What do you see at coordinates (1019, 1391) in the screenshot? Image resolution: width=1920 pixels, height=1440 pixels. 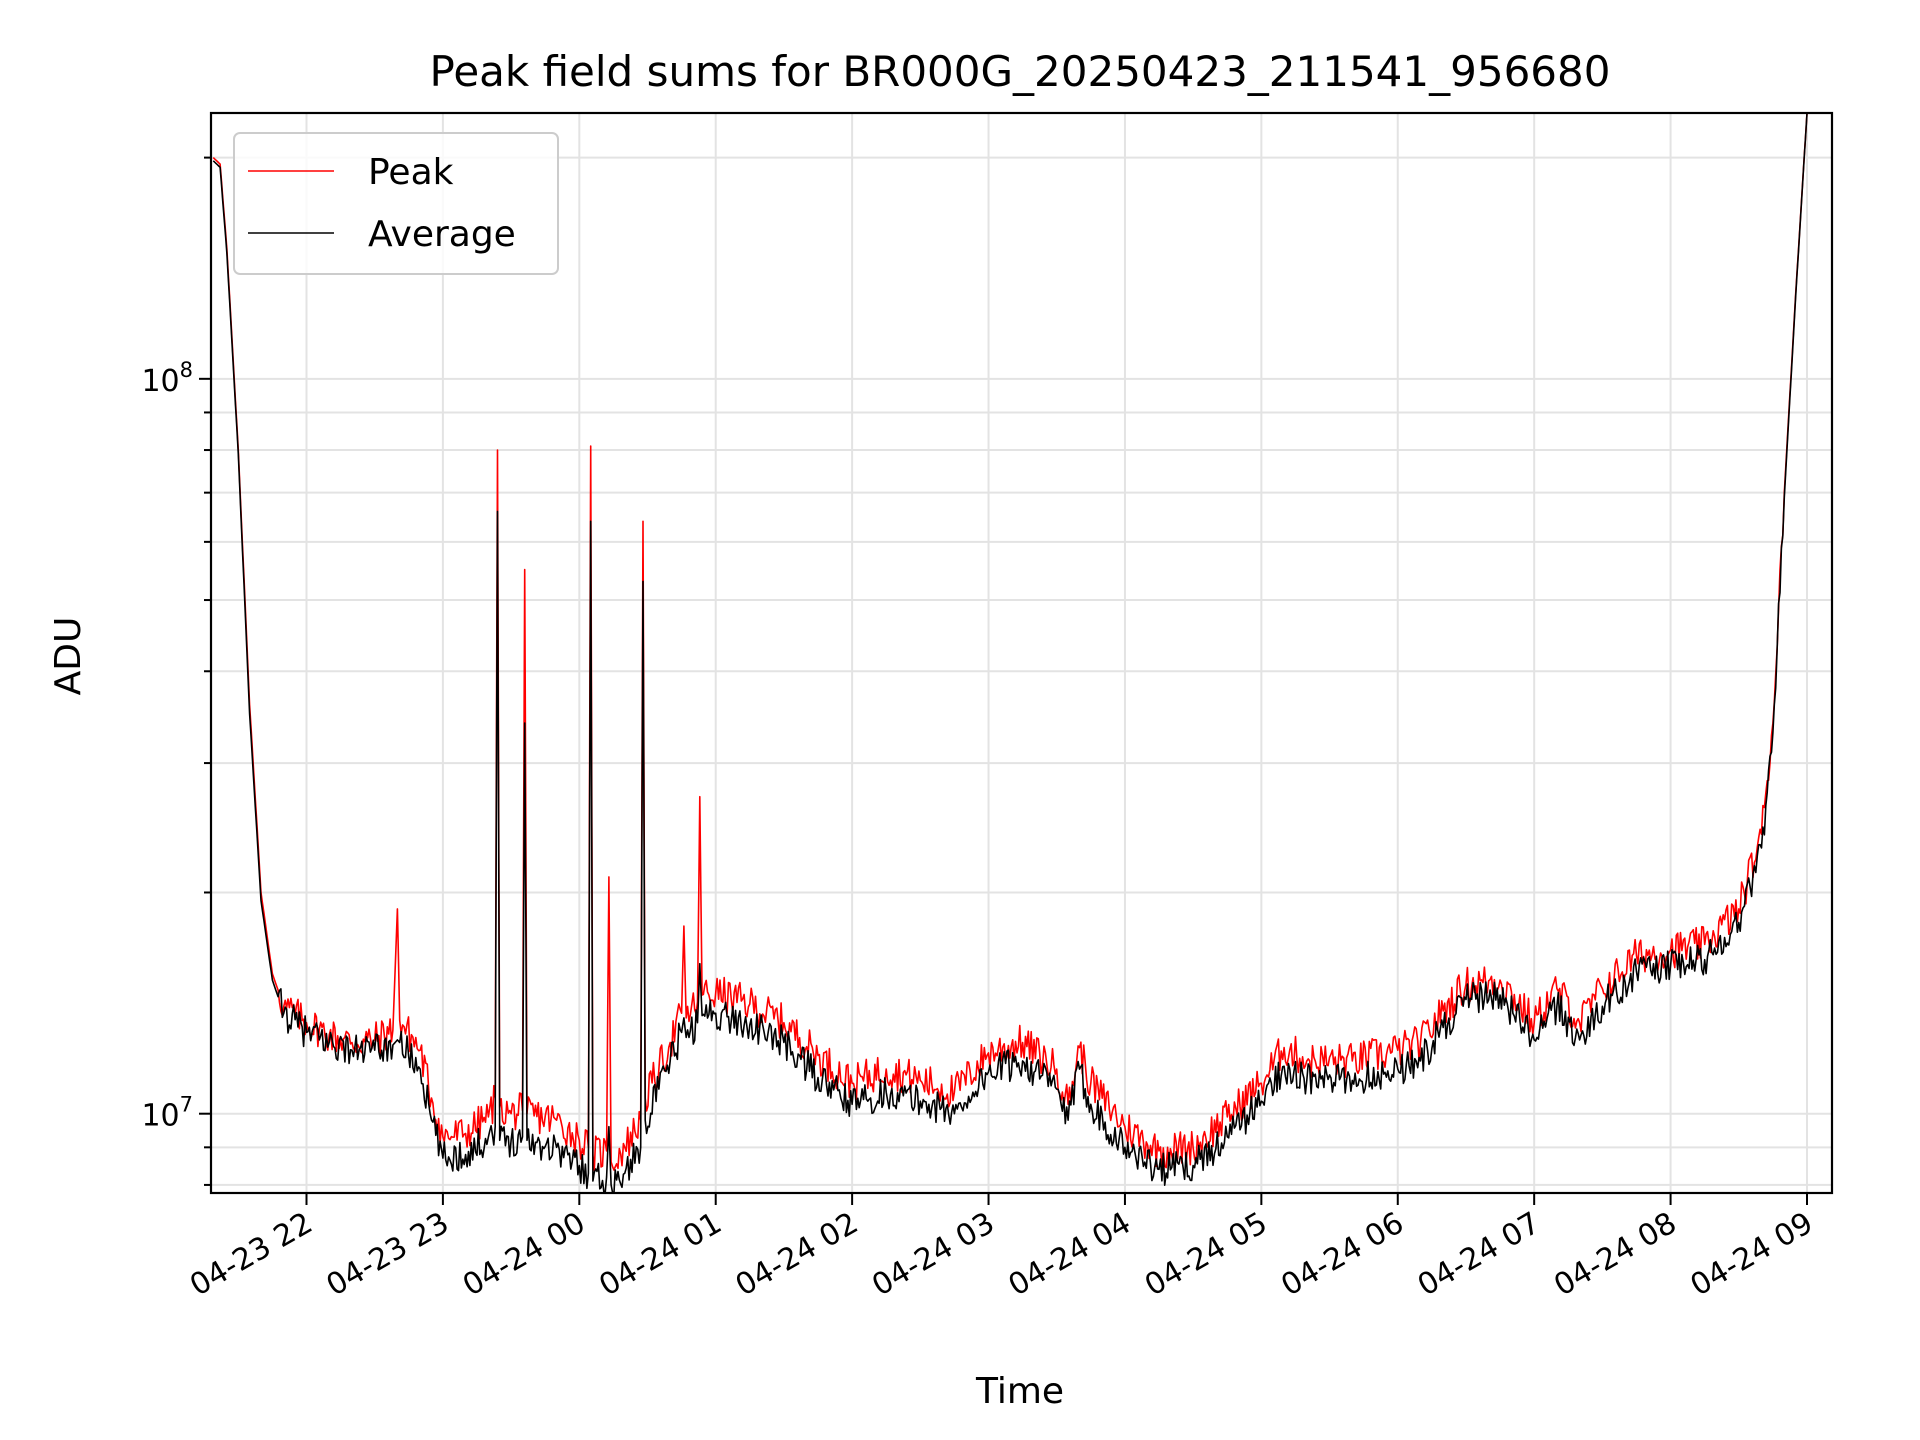 I see `x-axis-label: Time` at bounding box center [1019, 1391].